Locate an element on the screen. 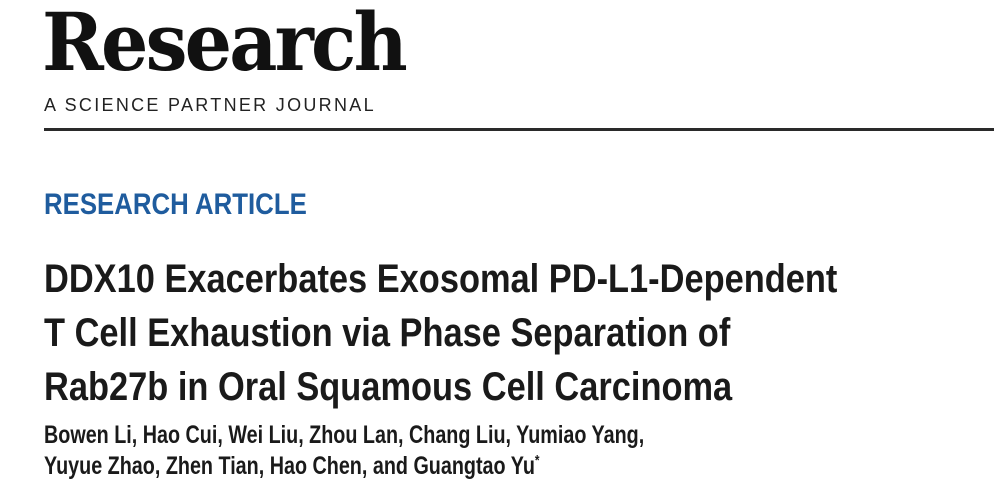 The image size is (994, 500). header-divider is located at coordinates (519, 129).